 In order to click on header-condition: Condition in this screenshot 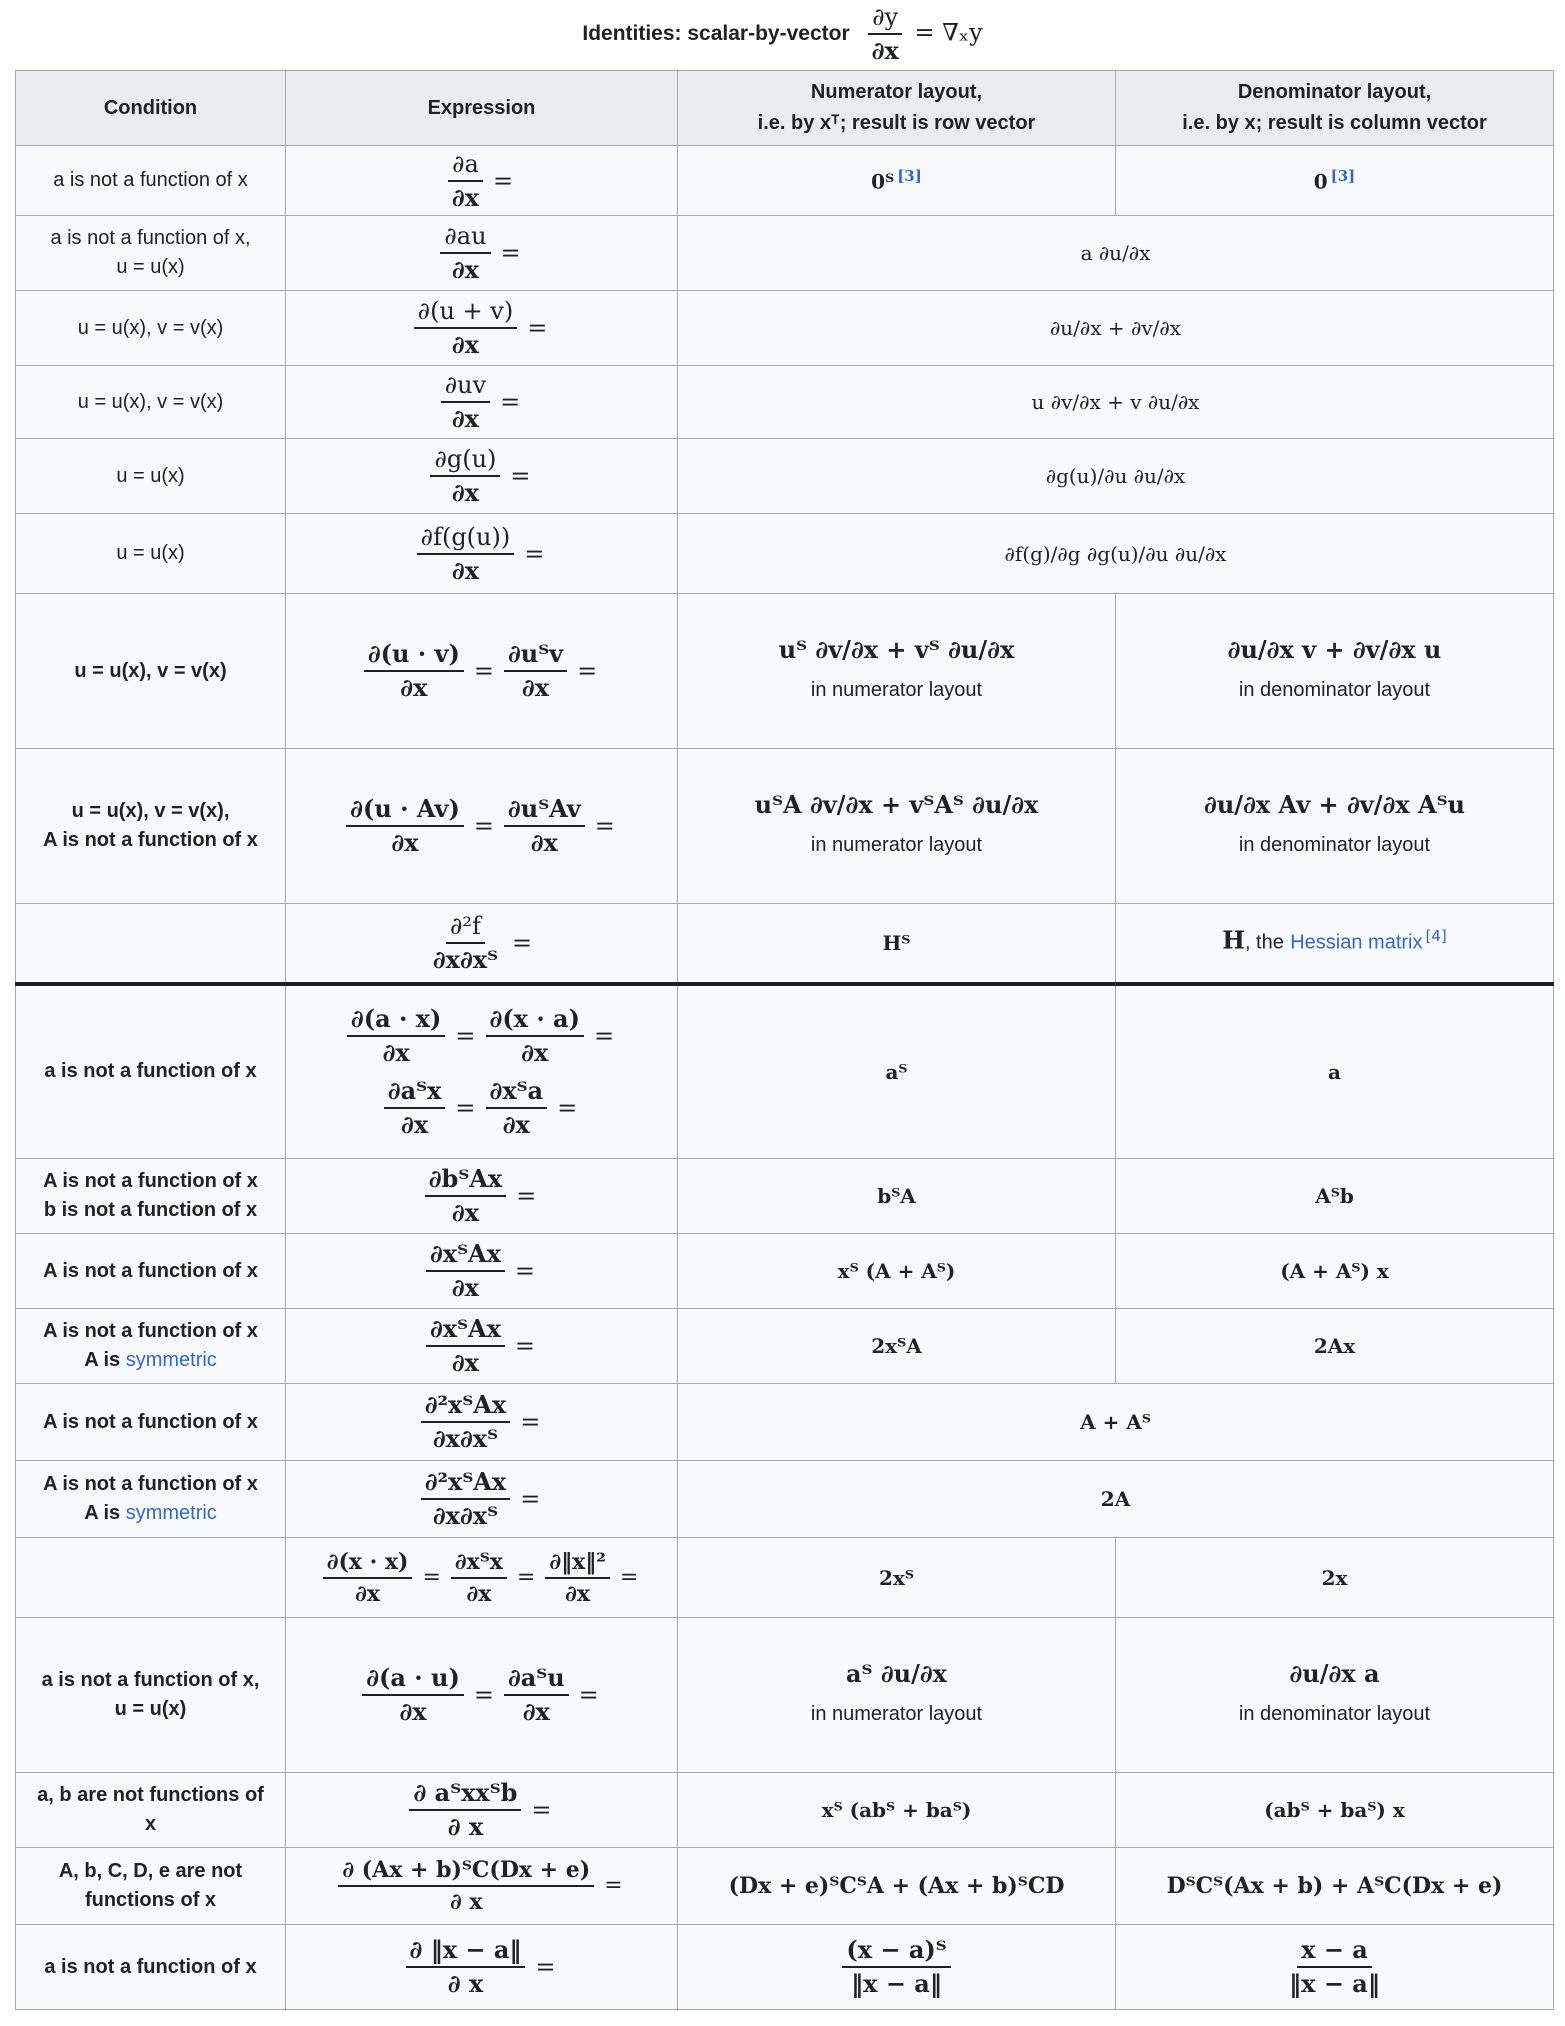, I will do `click(150, 108)`.